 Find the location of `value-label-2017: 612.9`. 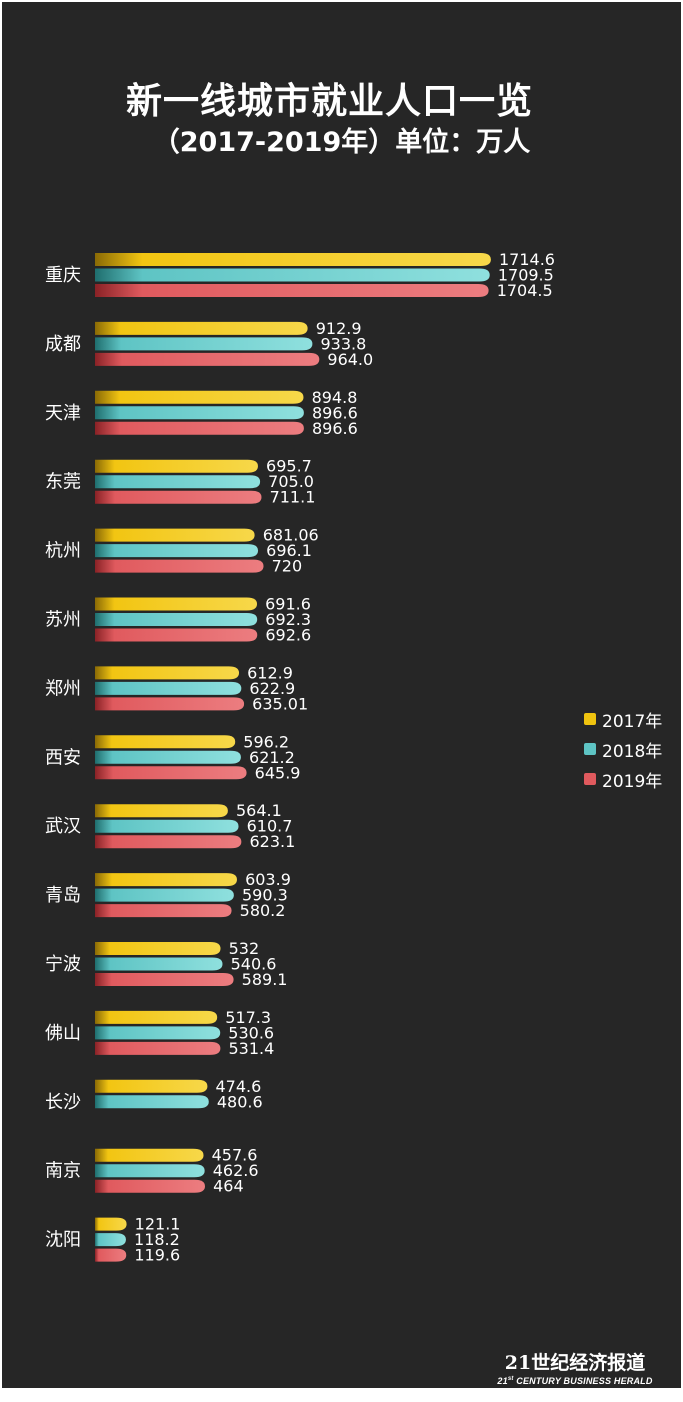

value-label-2017: 612.9 is located at coordinates (270, 672).